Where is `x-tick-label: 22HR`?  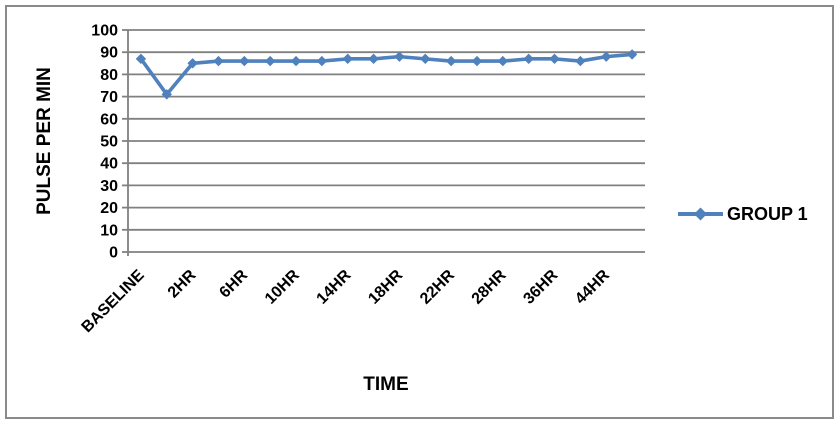
x-tick-label: 22HR is located at coordinates (437, 286).